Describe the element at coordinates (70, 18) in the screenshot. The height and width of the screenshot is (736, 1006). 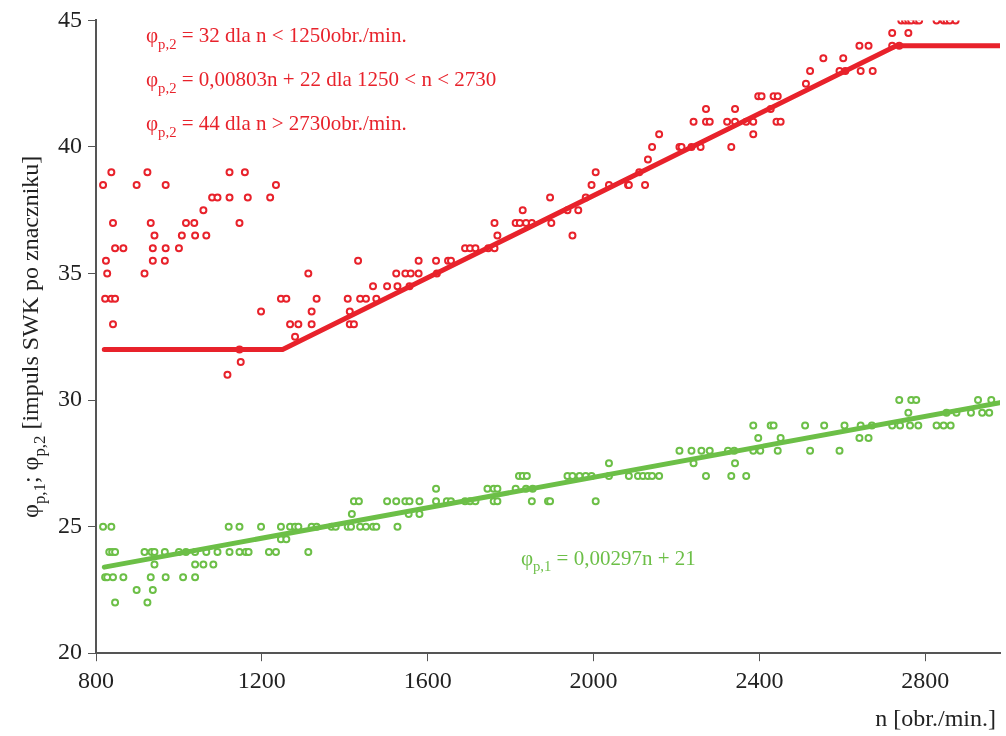
I see `y-tick-label: 45` at that location.